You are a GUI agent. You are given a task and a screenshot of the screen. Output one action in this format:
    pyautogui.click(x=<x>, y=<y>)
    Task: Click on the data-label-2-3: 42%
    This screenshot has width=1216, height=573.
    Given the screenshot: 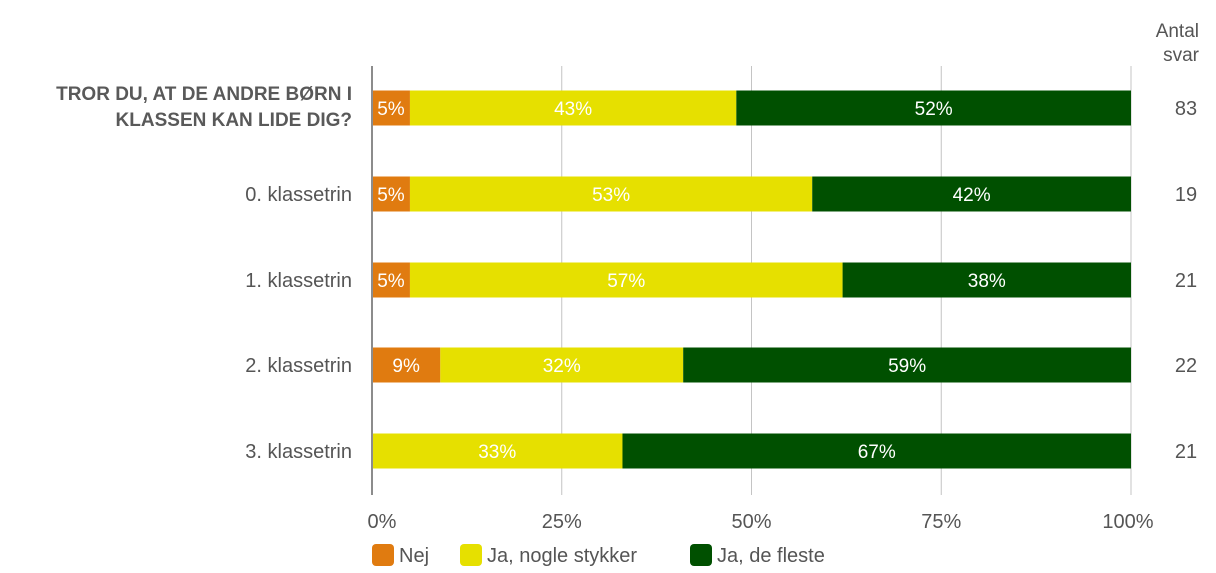 What is the action you would take?
    pyautogui.click(x=972, y=195)
    